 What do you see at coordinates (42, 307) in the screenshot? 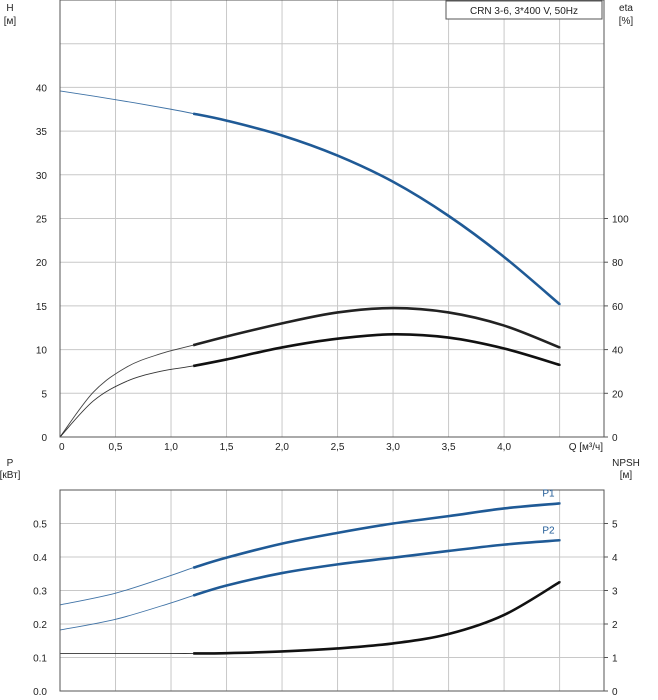
I see `y-left-tick-label: 15` at bounding box center [42, 307].